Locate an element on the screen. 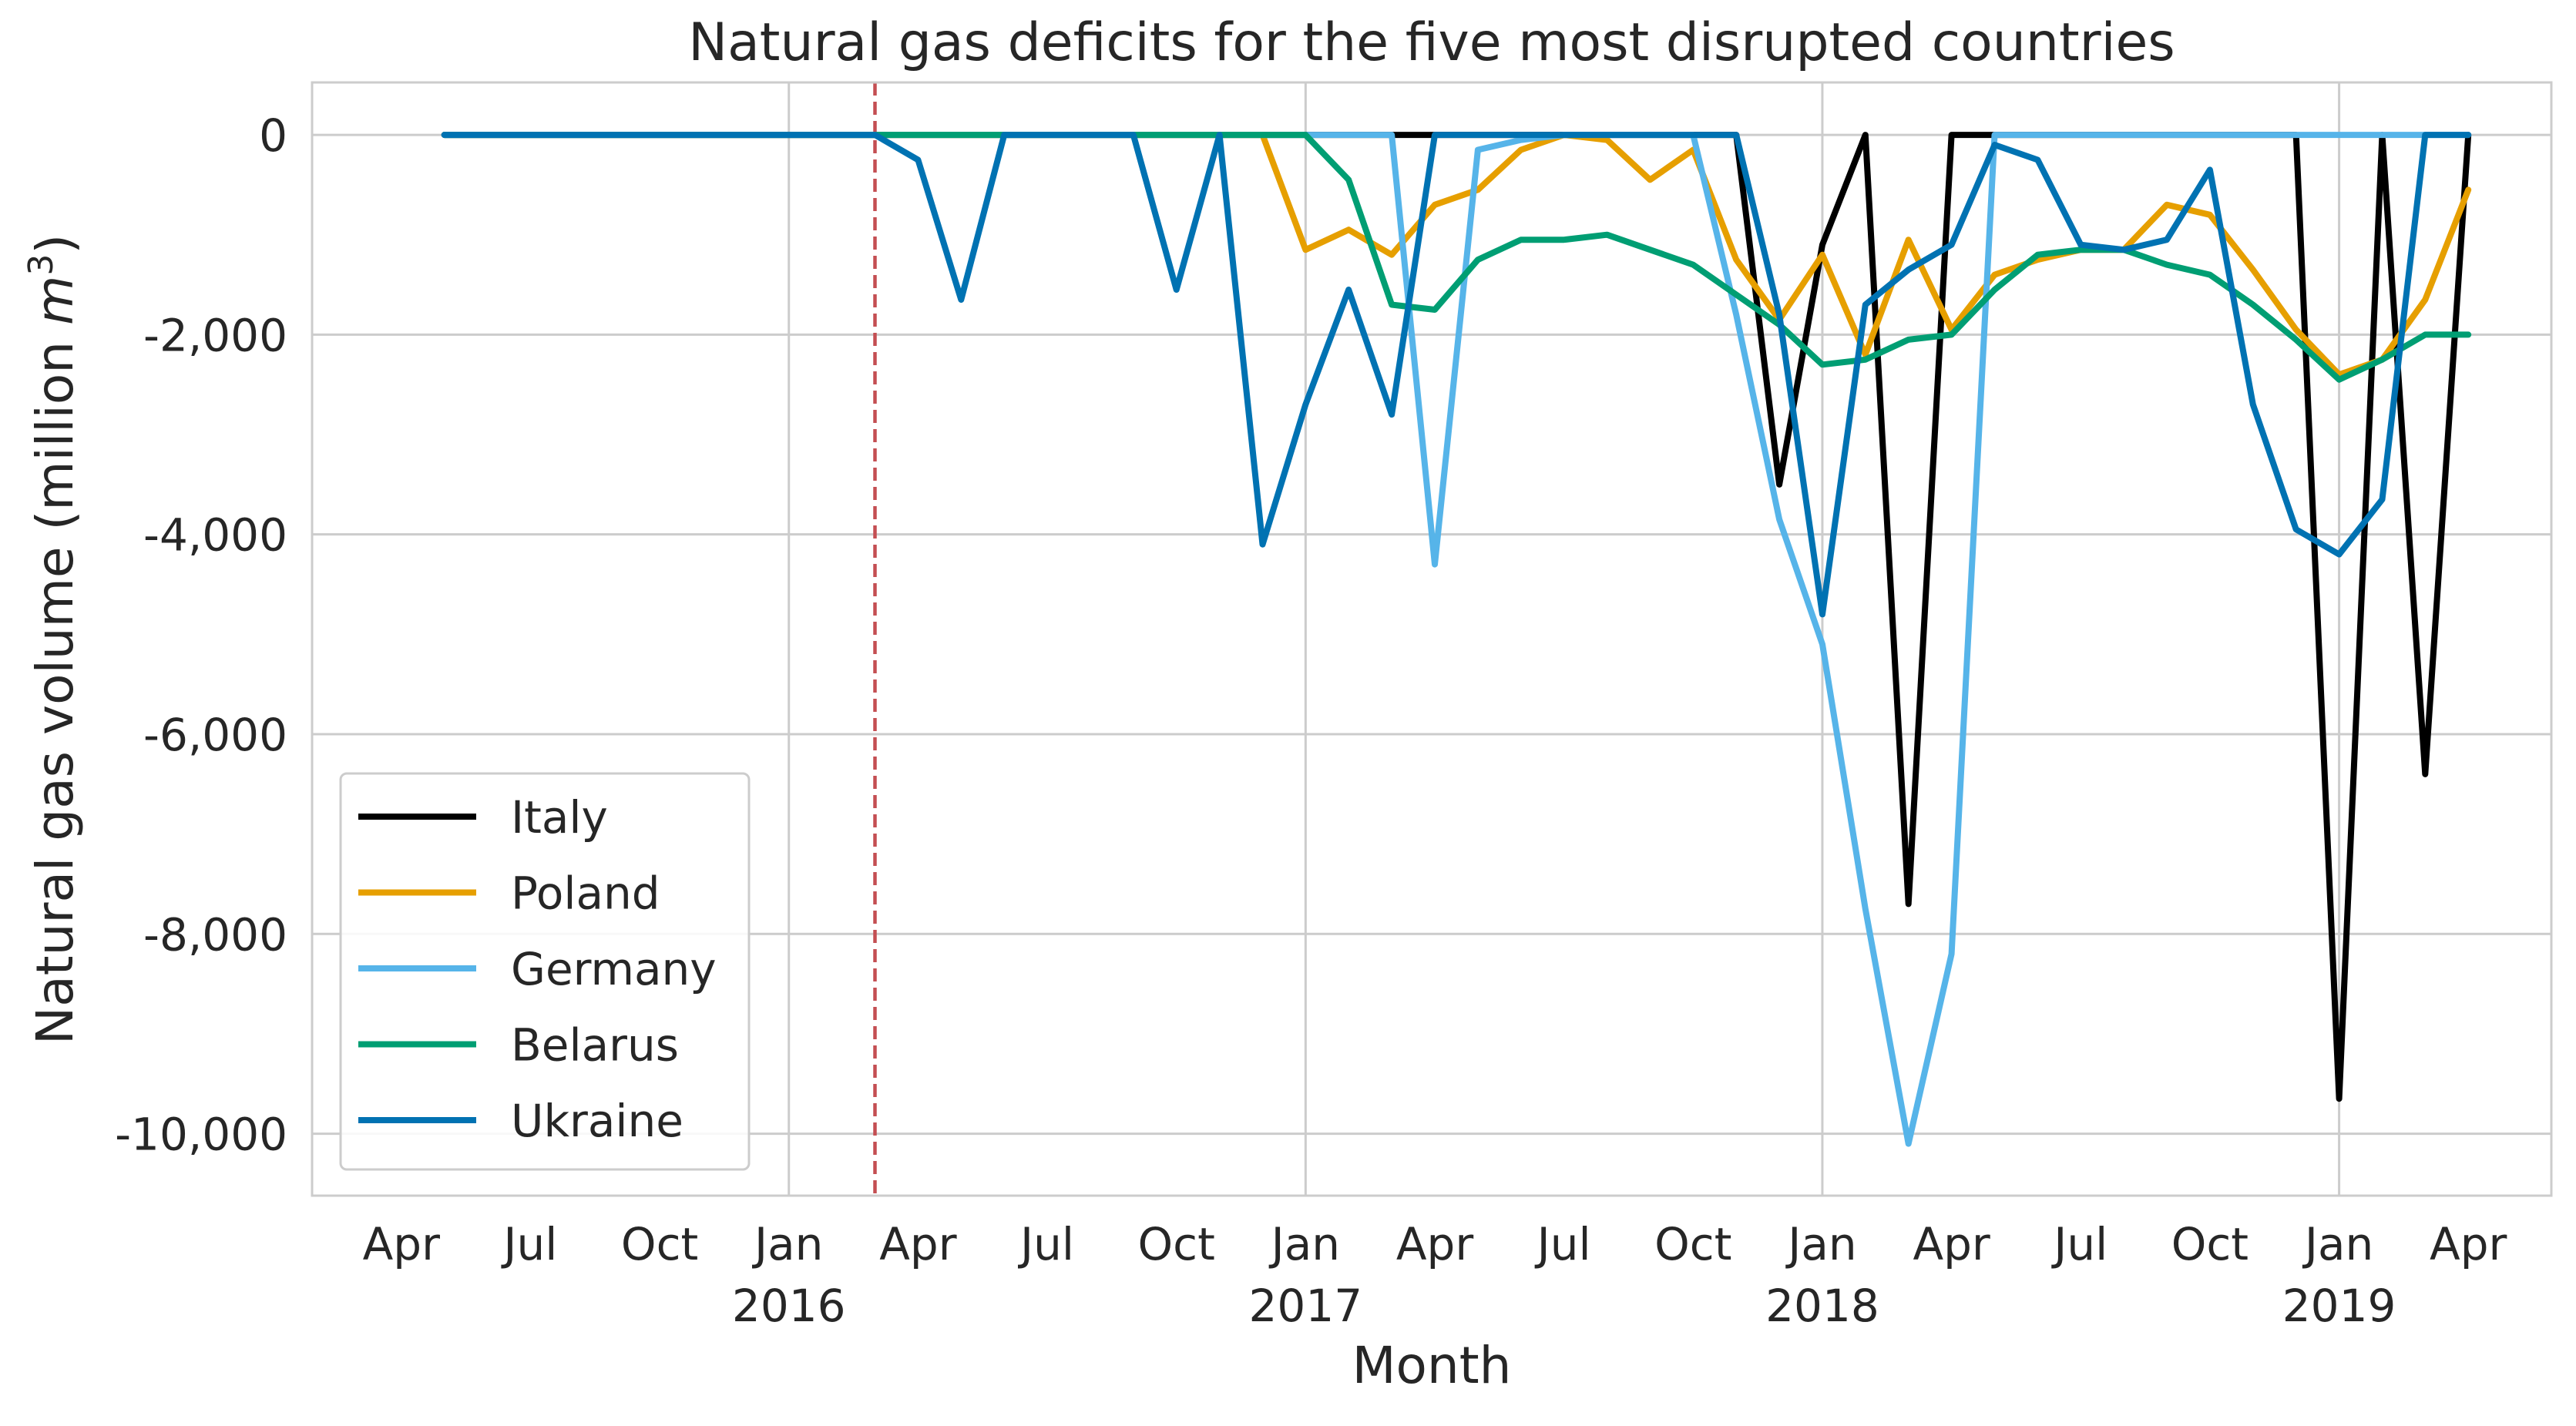 The image size is (2576, 1426). y-axis-label-main: Natural gas volume (million is located at coordinates (55, 685).